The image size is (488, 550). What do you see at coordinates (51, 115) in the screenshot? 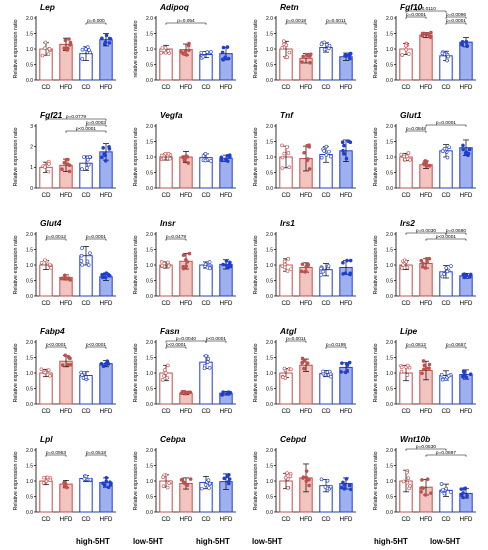
I see `chart-title: Fgf21` at bounding box center [51, 115].